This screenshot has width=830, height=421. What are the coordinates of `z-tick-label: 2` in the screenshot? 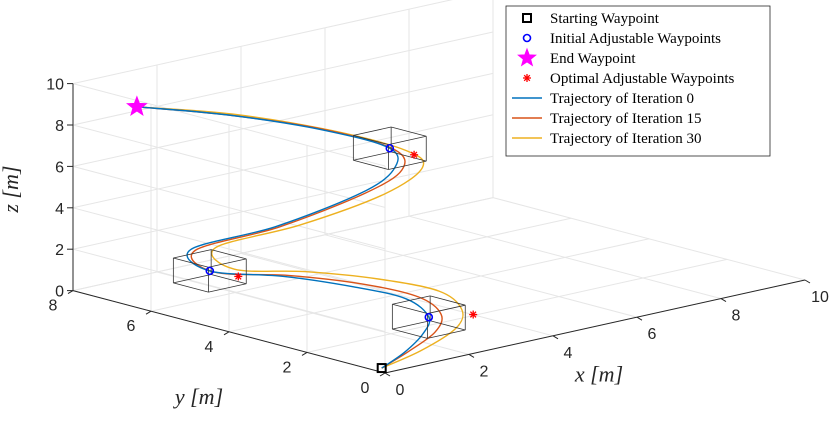 It's located at (59, 250).